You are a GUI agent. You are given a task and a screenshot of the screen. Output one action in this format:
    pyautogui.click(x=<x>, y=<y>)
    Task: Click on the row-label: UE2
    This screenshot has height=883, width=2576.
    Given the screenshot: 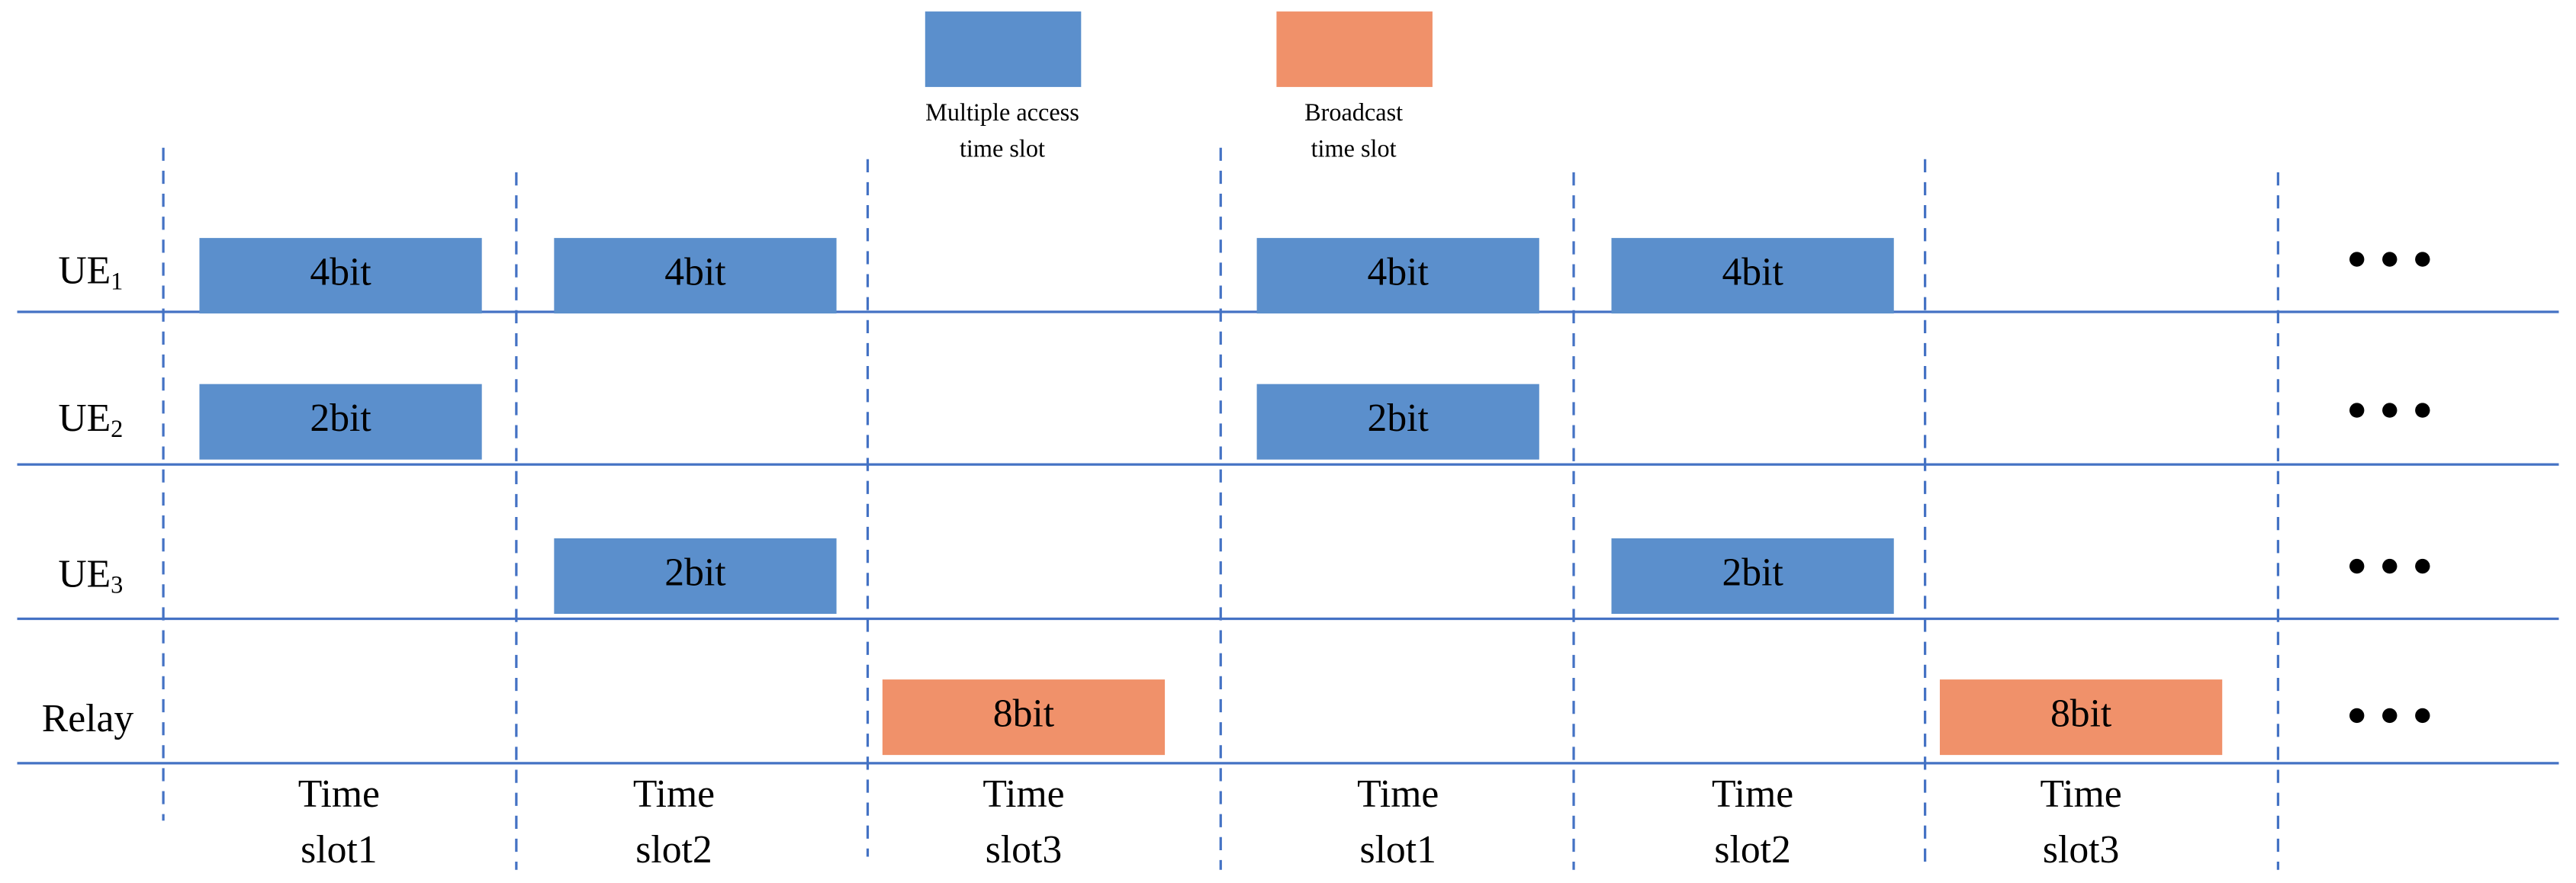 What is the action you would take?
    pyautogui.click(x=90, y=419)
    